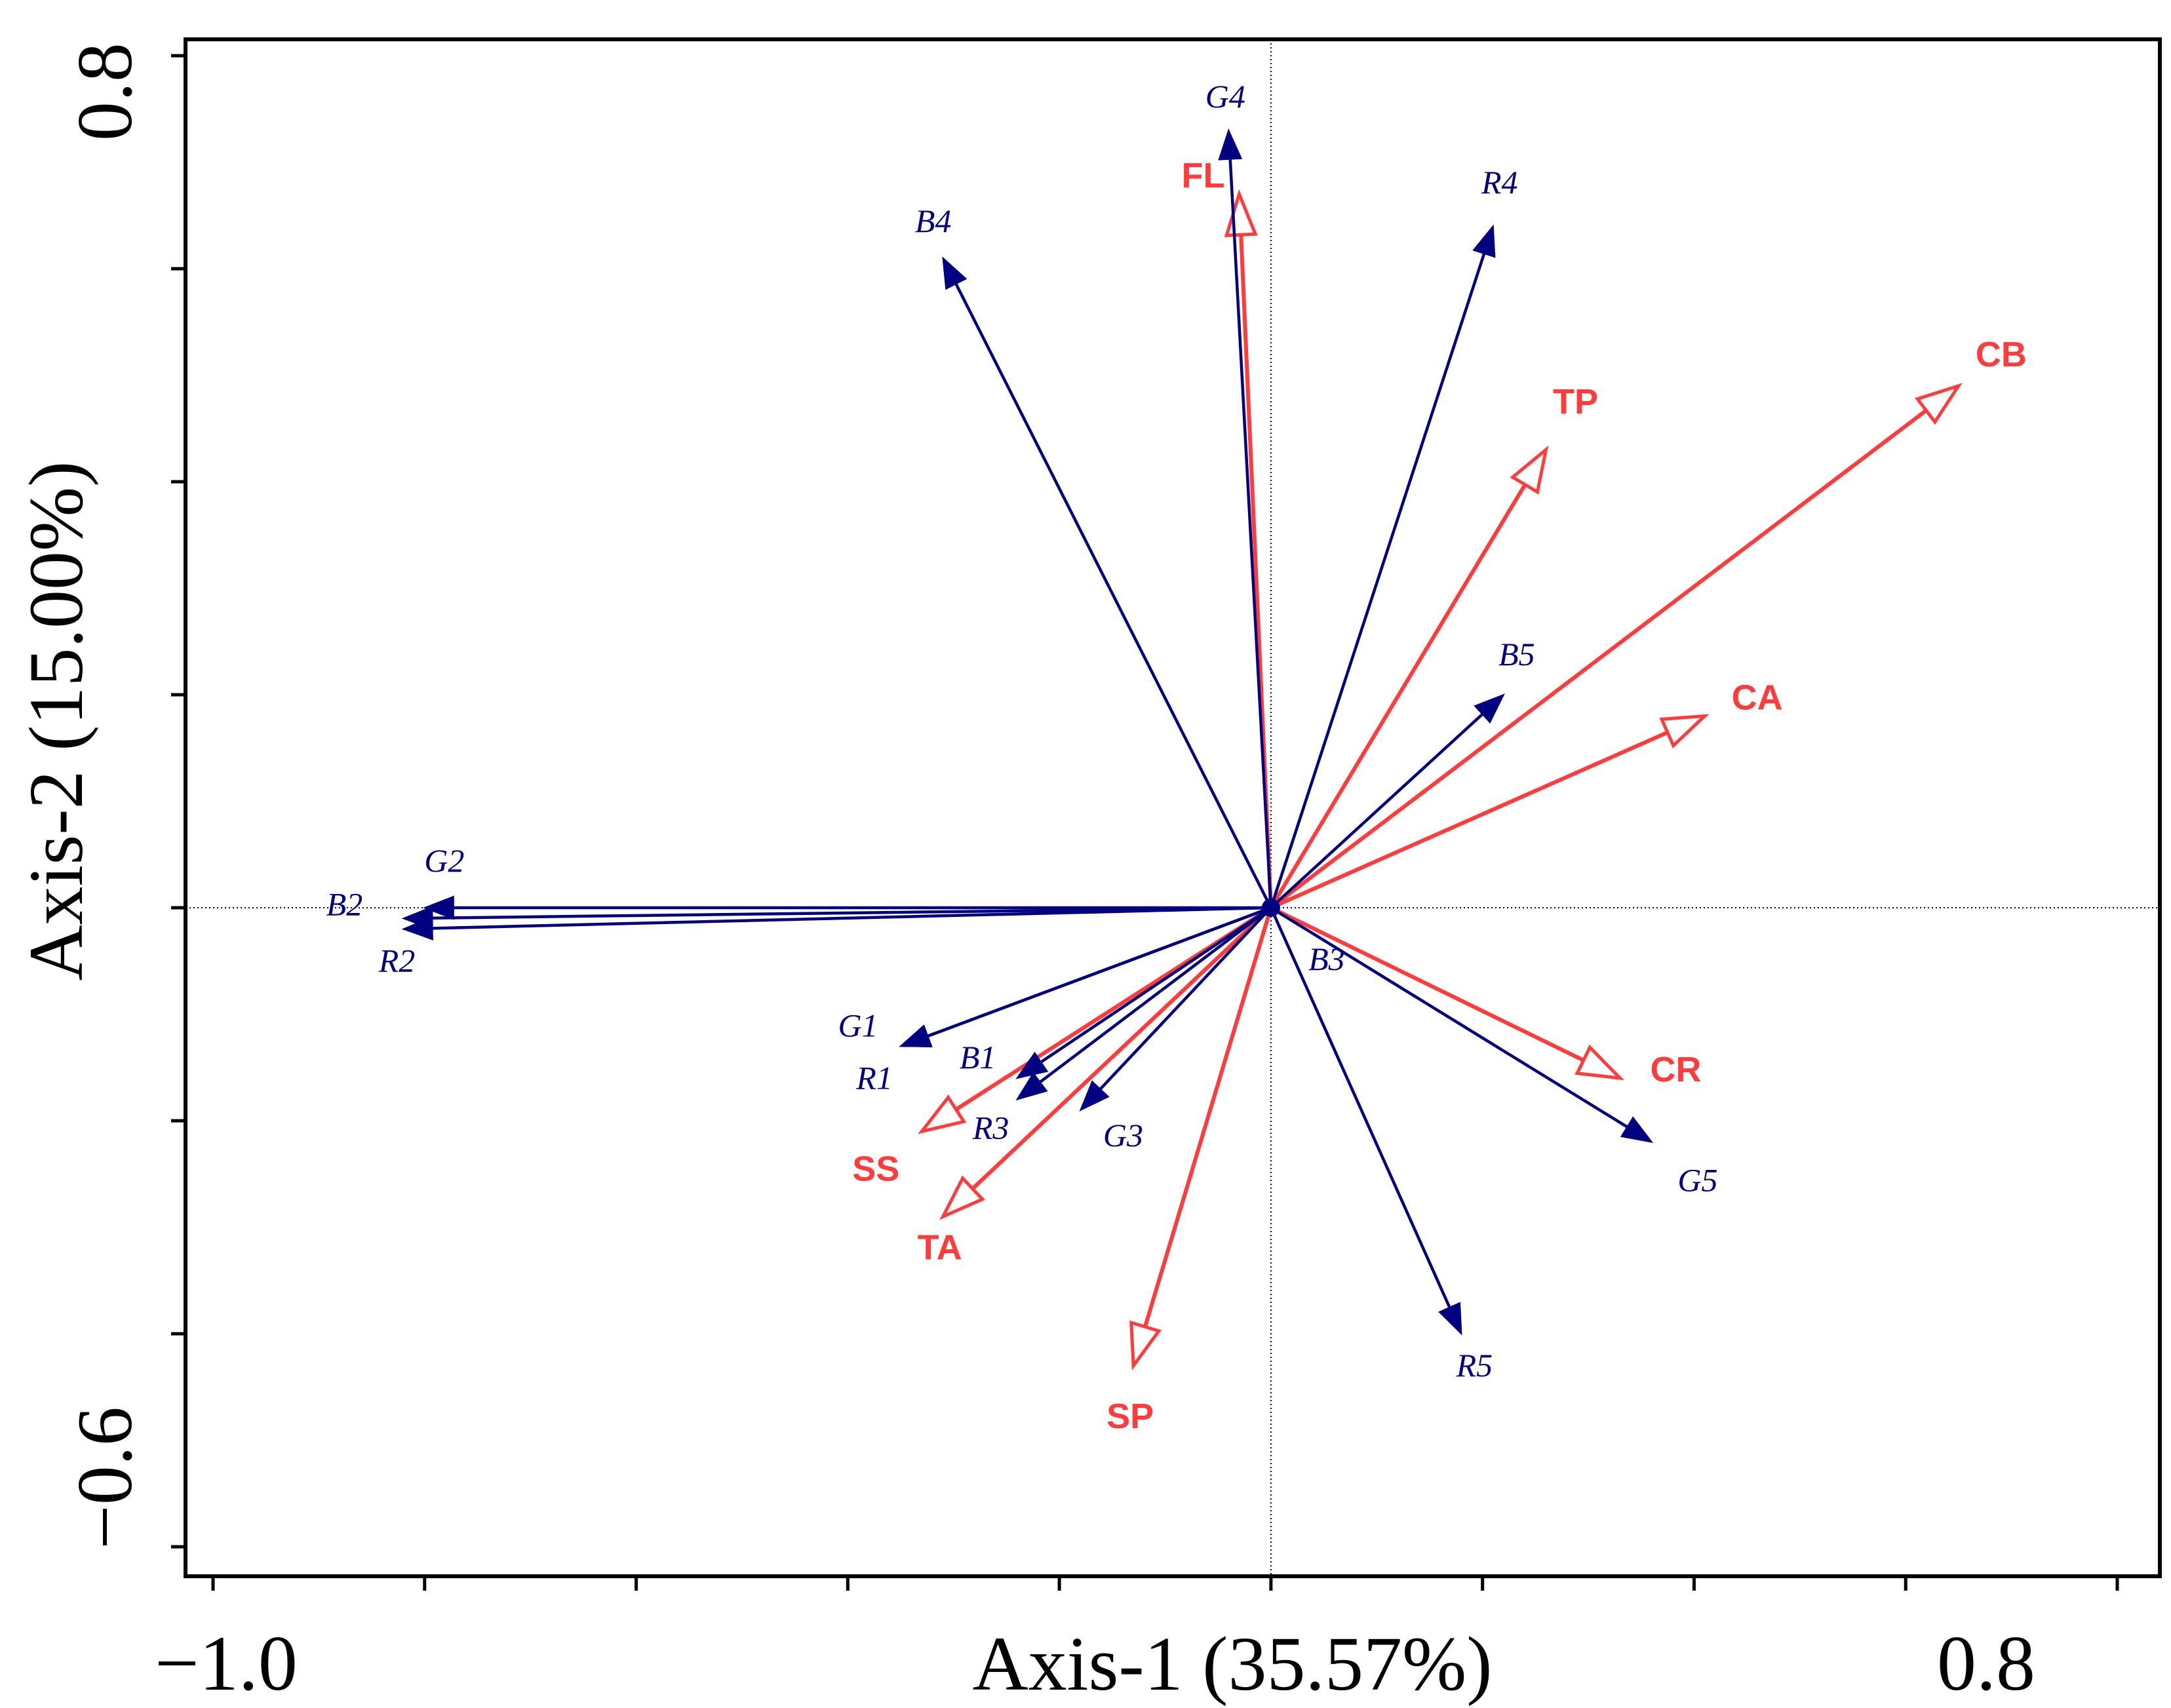  Describe the element at coordinates (858, 1025) in the screenshot. I see `vector-label-g1: G1` at that location.